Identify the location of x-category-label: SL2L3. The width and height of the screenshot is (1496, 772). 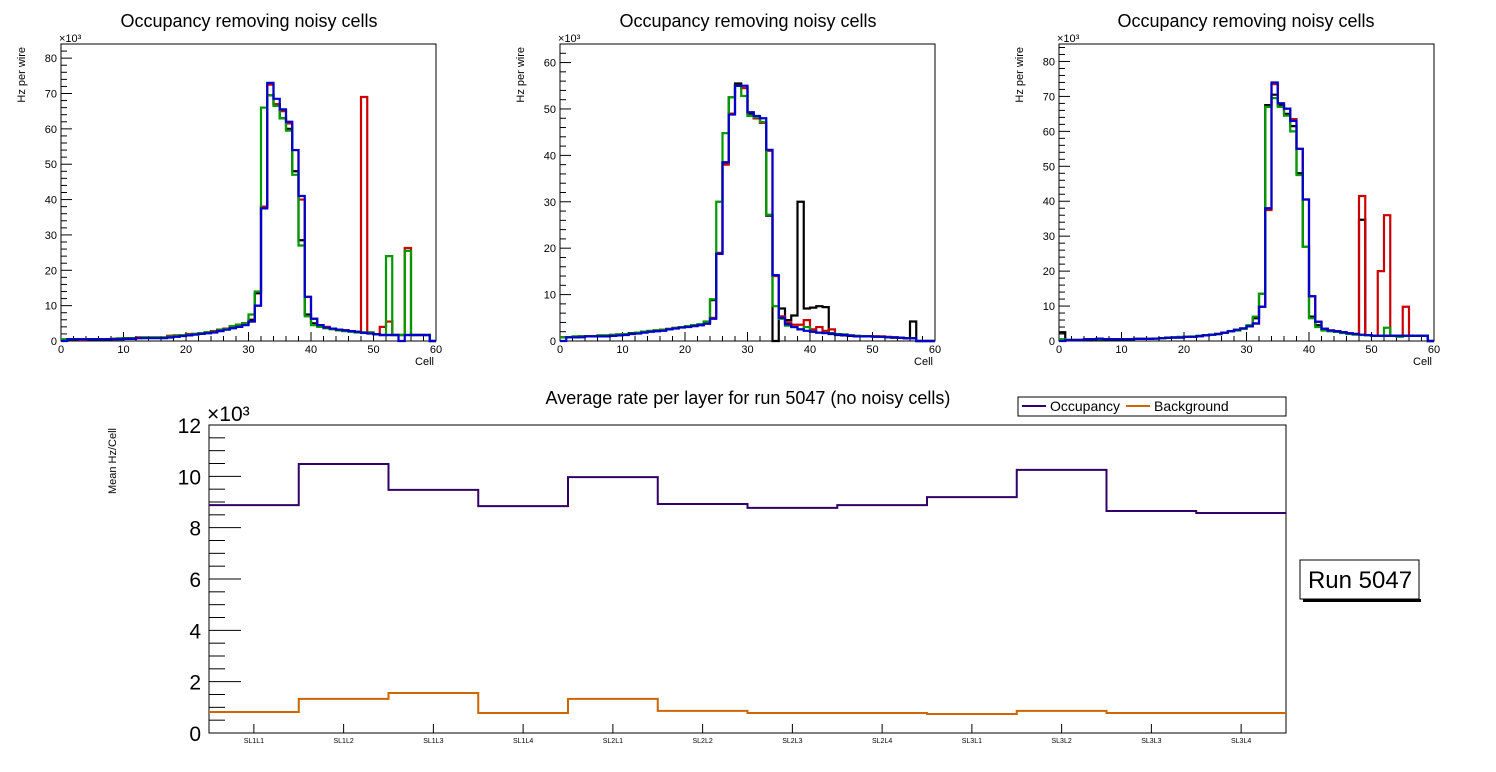
(792, 741).